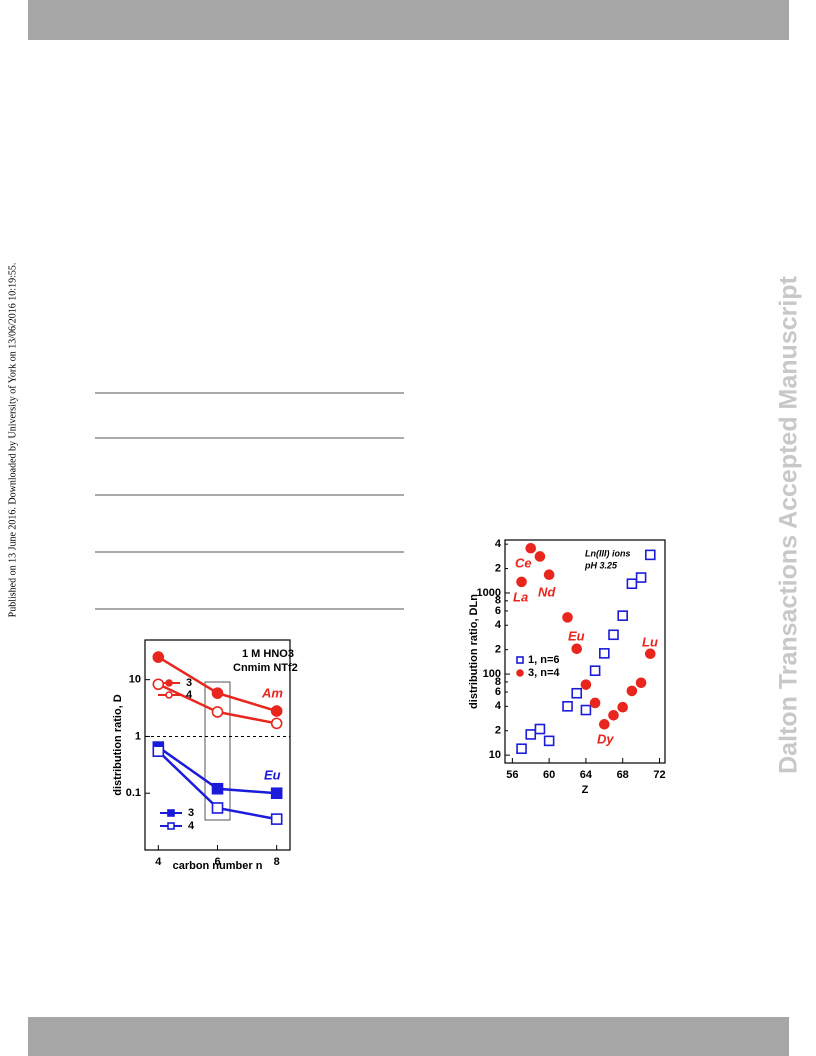  Describe the element at coordinates (217, 862) in the screenshot. I see `x-tick-label: 6` at that location.